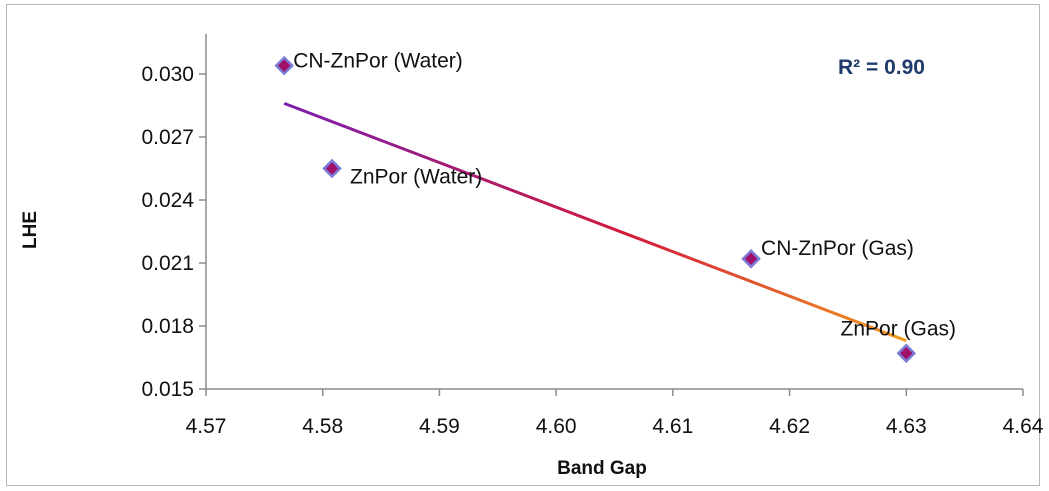 This screenshot has width=1049, height=491. Describe the element at coordinates (615, 413) in the screenshot. I see `x-axis-ticks: 4.57 4.58 4.59 4.60 4.61 4.62 4.63 4.64` at that location.